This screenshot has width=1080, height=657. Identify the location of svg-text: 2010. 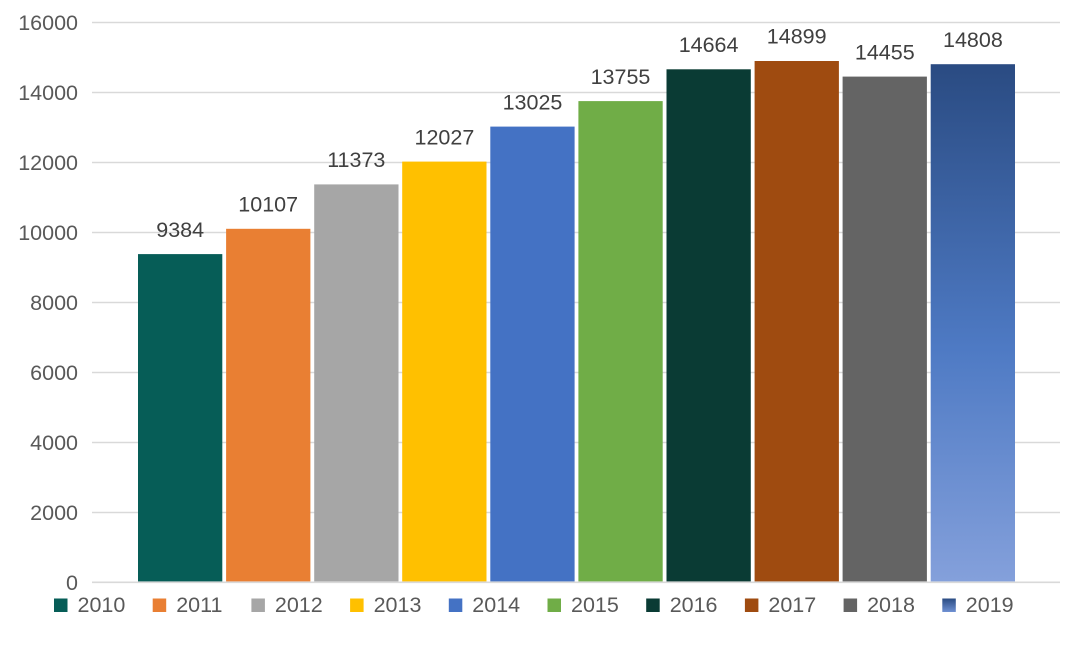
(102, 605).